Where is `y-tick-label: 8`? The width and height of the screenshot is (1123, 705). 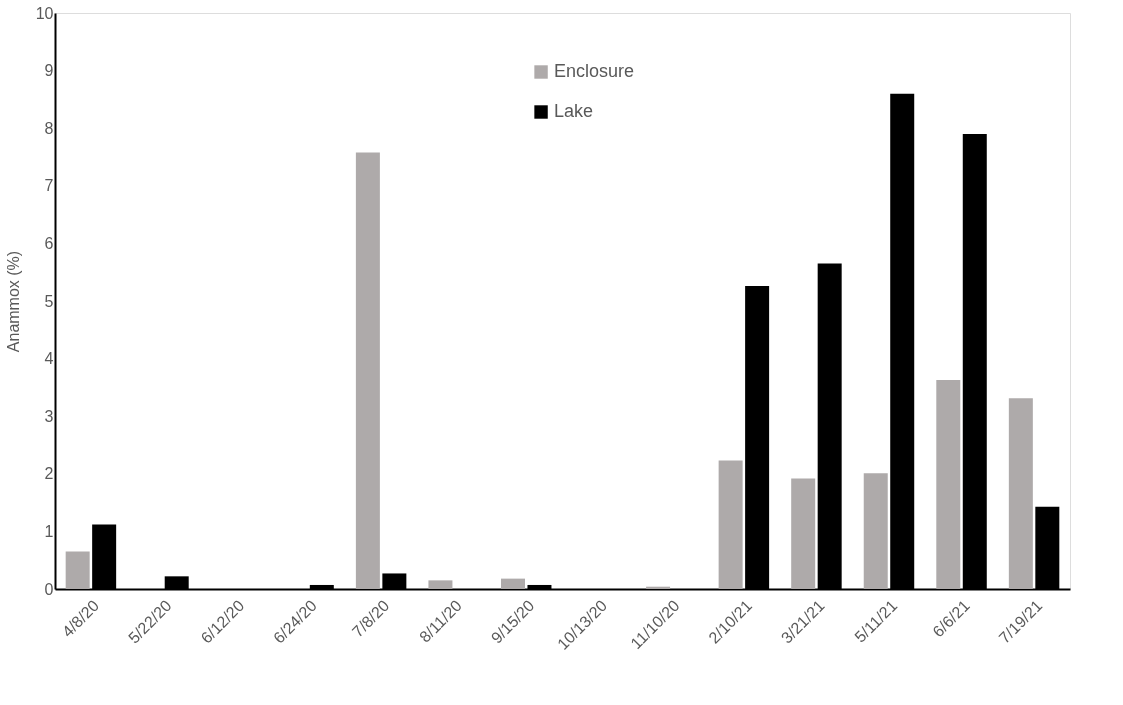 y-tick-label: 8 is located at coordinates (49, 128).